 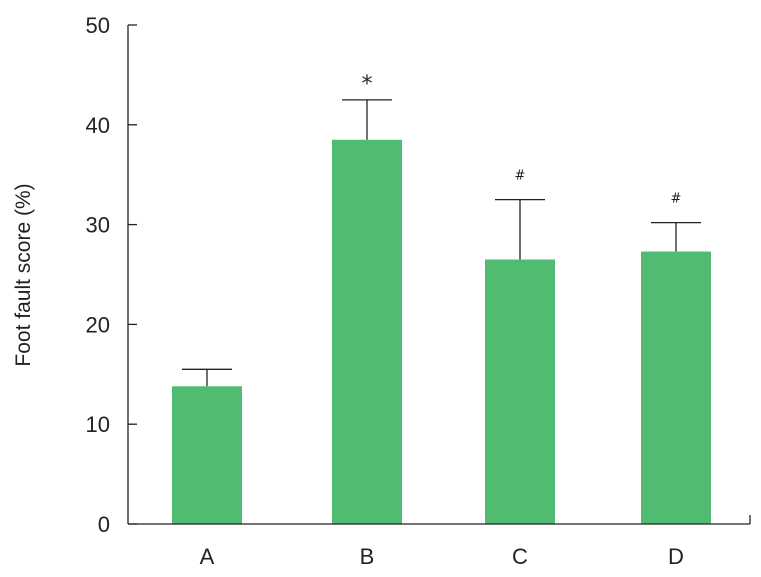 I want to click on y-tick-label-50: 50, so click(x=98, y=25).